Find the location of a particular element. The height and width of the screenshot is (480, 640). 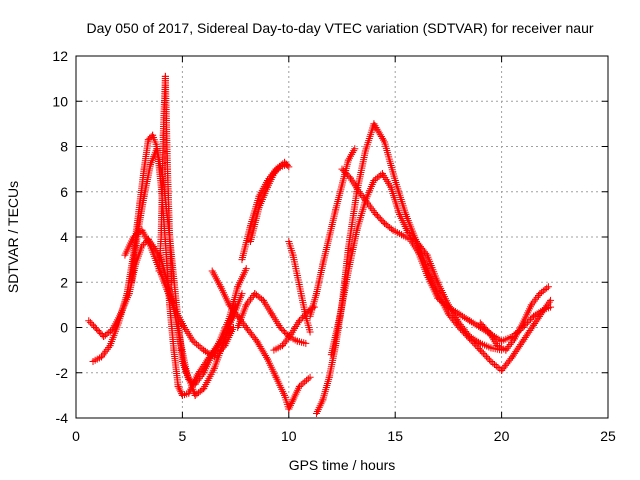

x-axis-label: GPS time / hours is located at coordinates (342, 465).